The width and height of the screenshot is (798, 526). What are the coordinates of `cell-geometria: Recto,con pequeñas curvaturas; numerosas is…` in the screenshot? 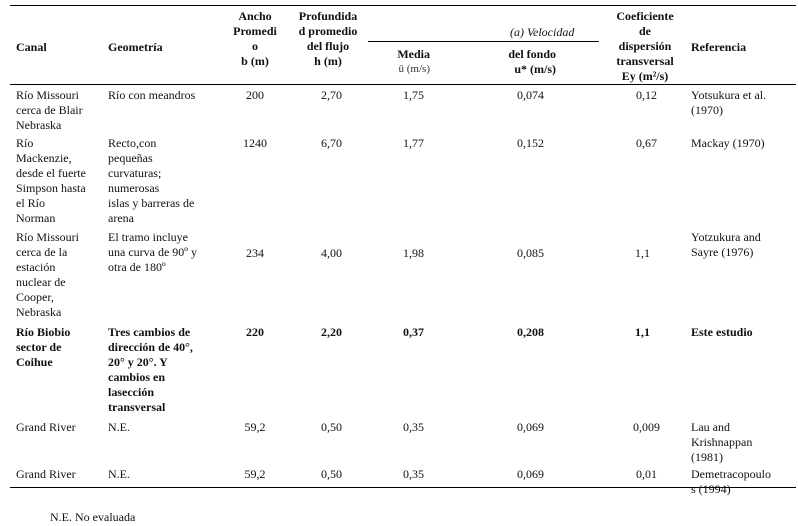 It's located at (151, 180).